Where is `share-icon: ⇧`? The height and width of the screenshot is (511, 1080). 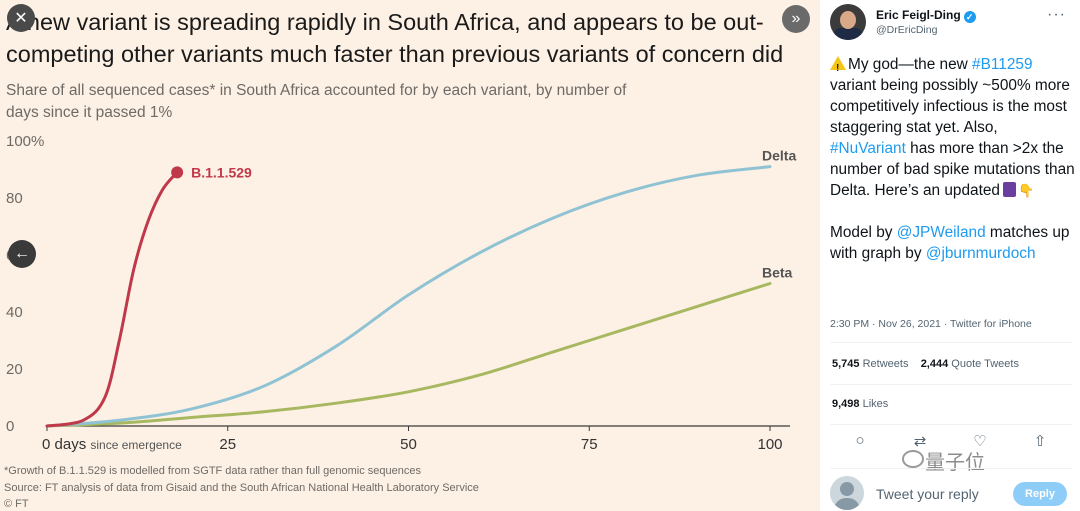 share-icon: ⇧ is located at coordinates (1040, 441).